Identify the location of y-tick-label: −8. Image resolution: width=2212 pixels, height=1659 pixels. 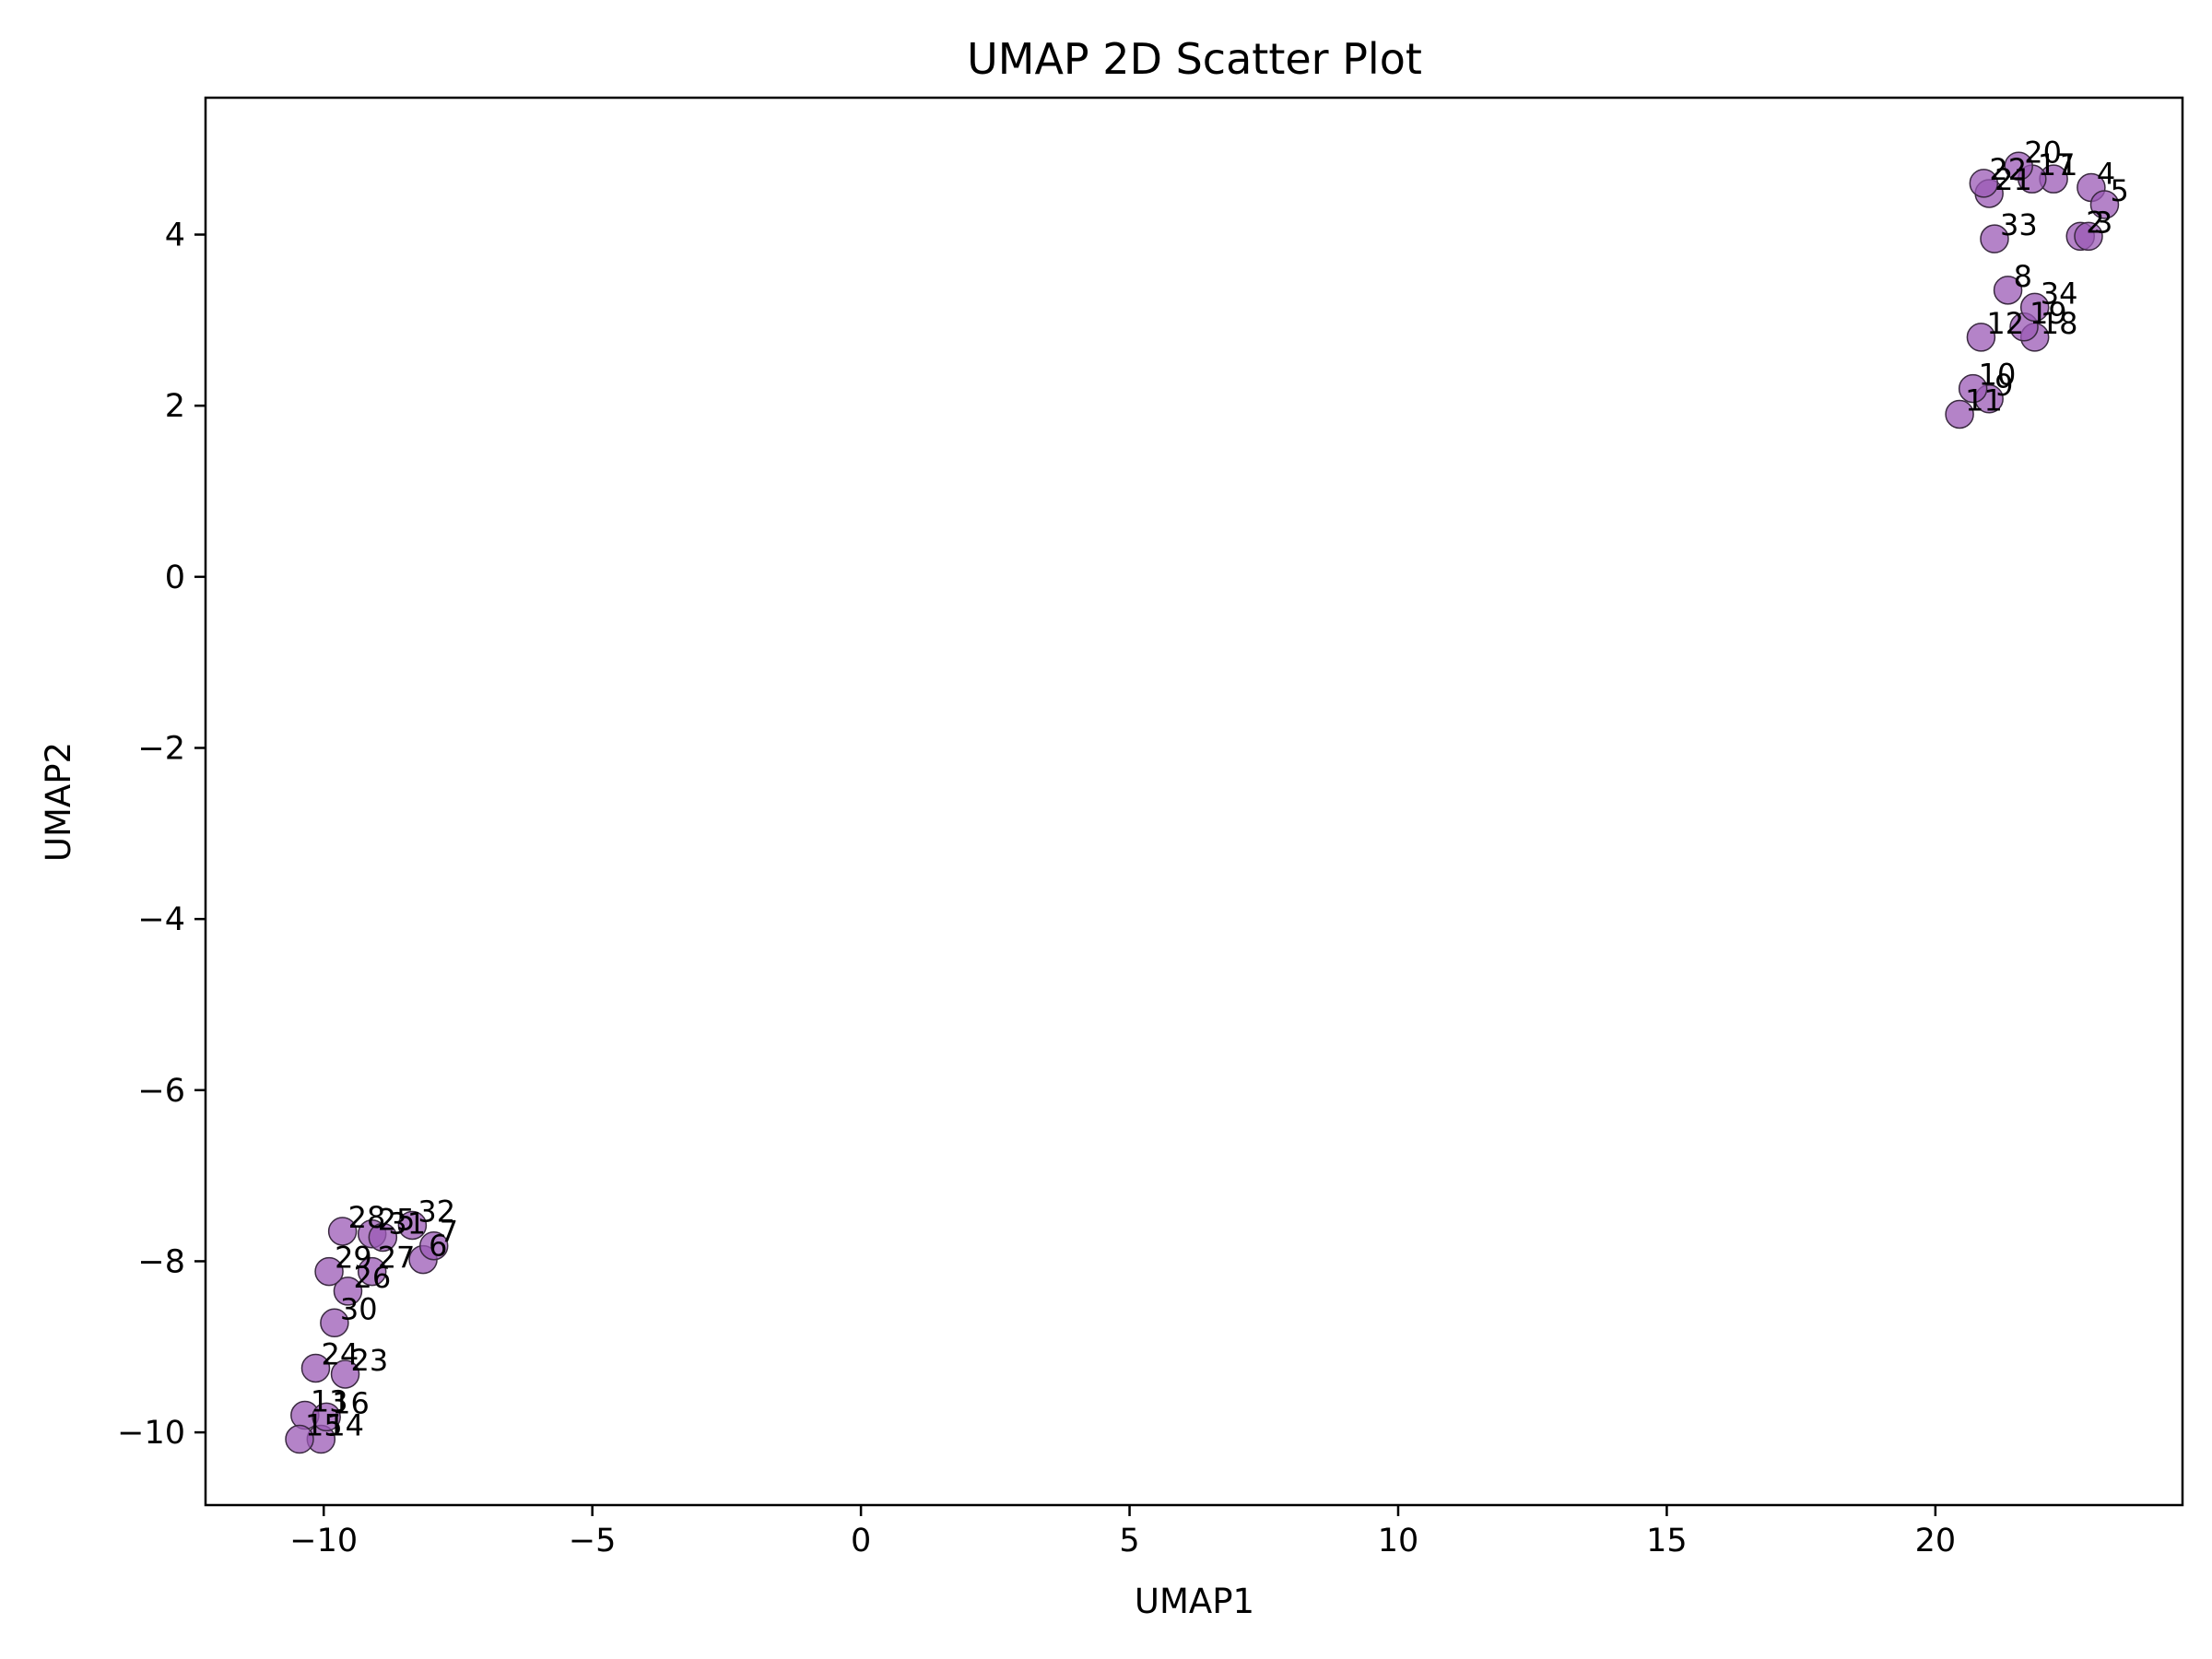
(161, 1261).